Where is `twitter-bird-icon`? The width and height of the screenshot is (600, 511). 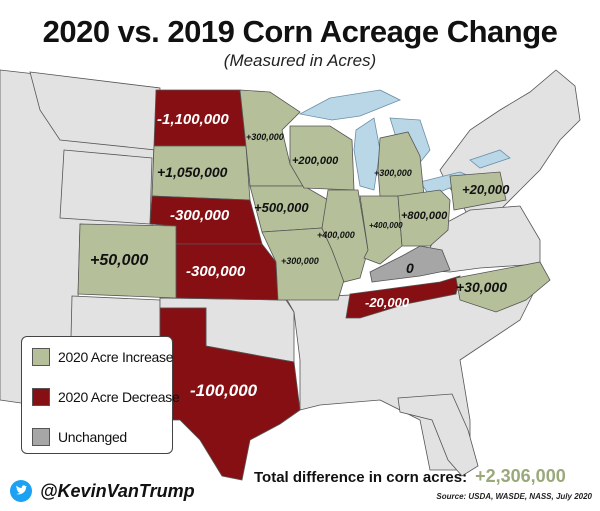 twitter-bird-icon is located at coordinates (21, 491).